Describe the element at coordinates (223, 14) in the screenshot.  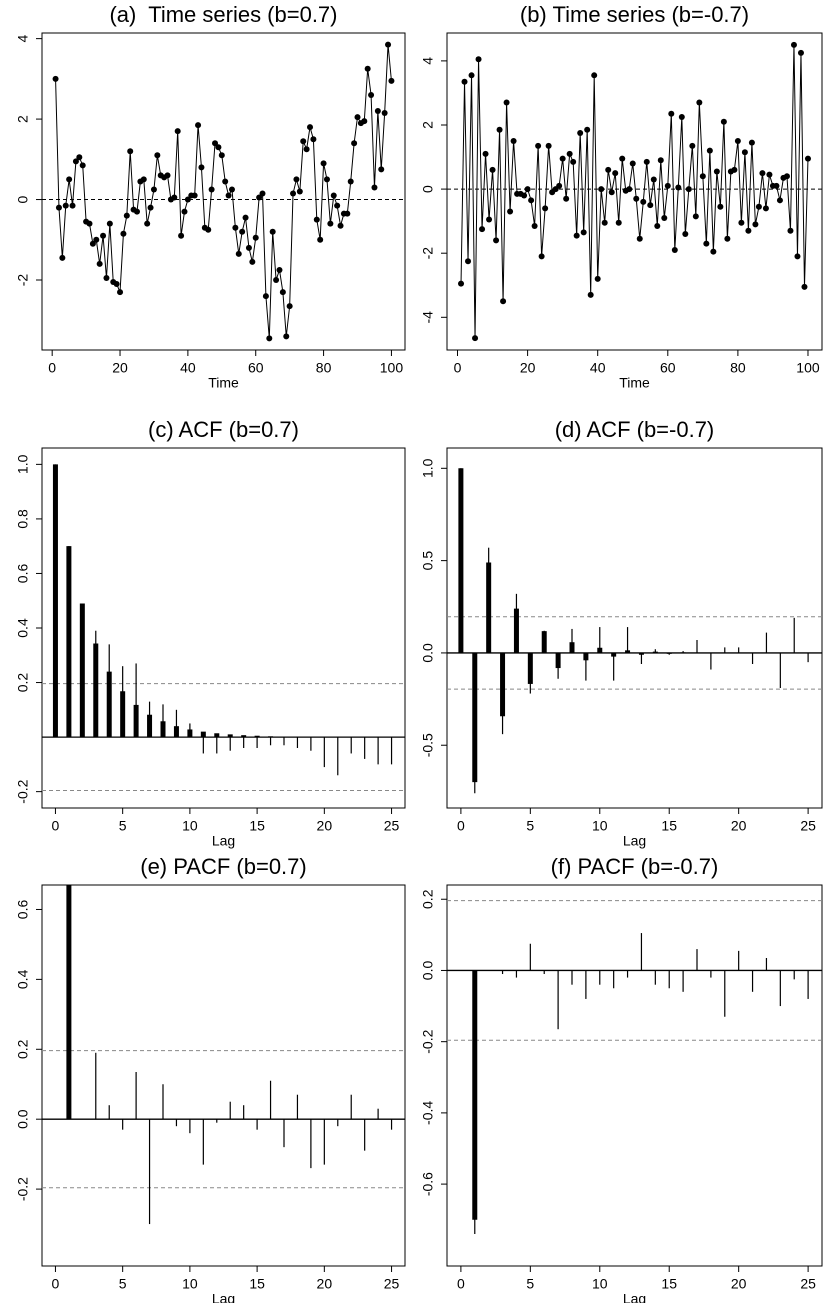
I see `chart-title: (a) Time series (b=0.7)` at that location.